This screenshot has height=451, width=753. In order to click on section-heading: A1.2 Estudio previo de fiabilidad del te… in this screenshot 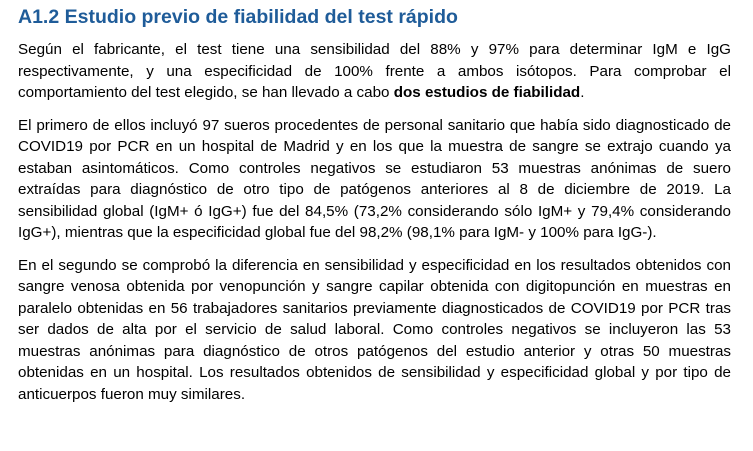, I will do `click(238, 17)`.